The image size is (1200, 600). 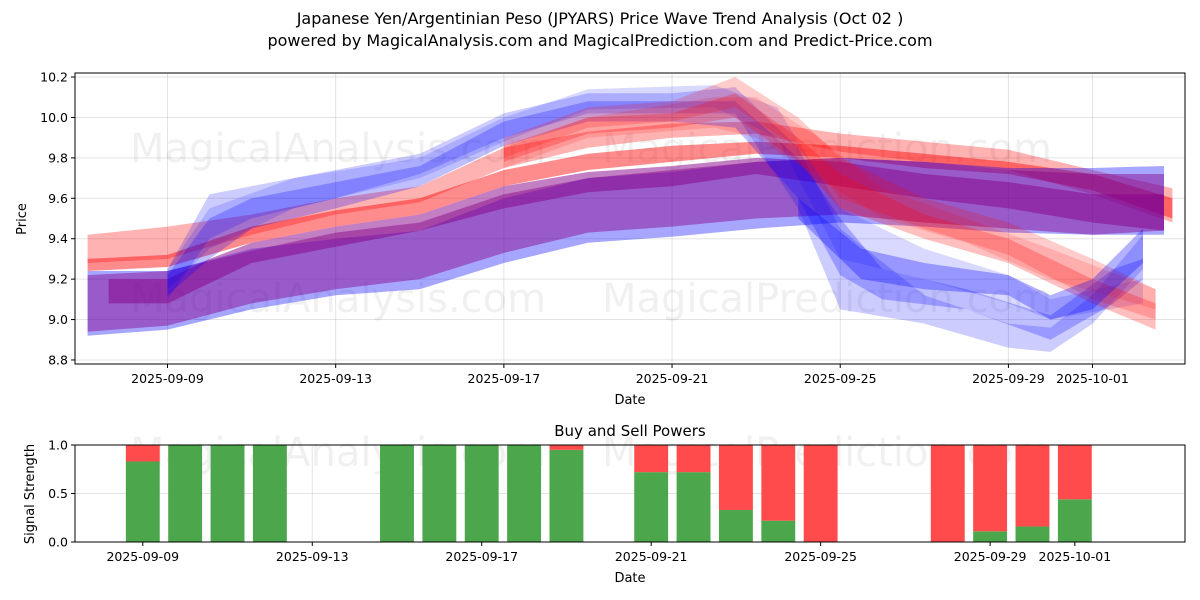 I want to click on watermark-prediction-bottom: MagicalPrediction.com, so click(x=827, y=299).